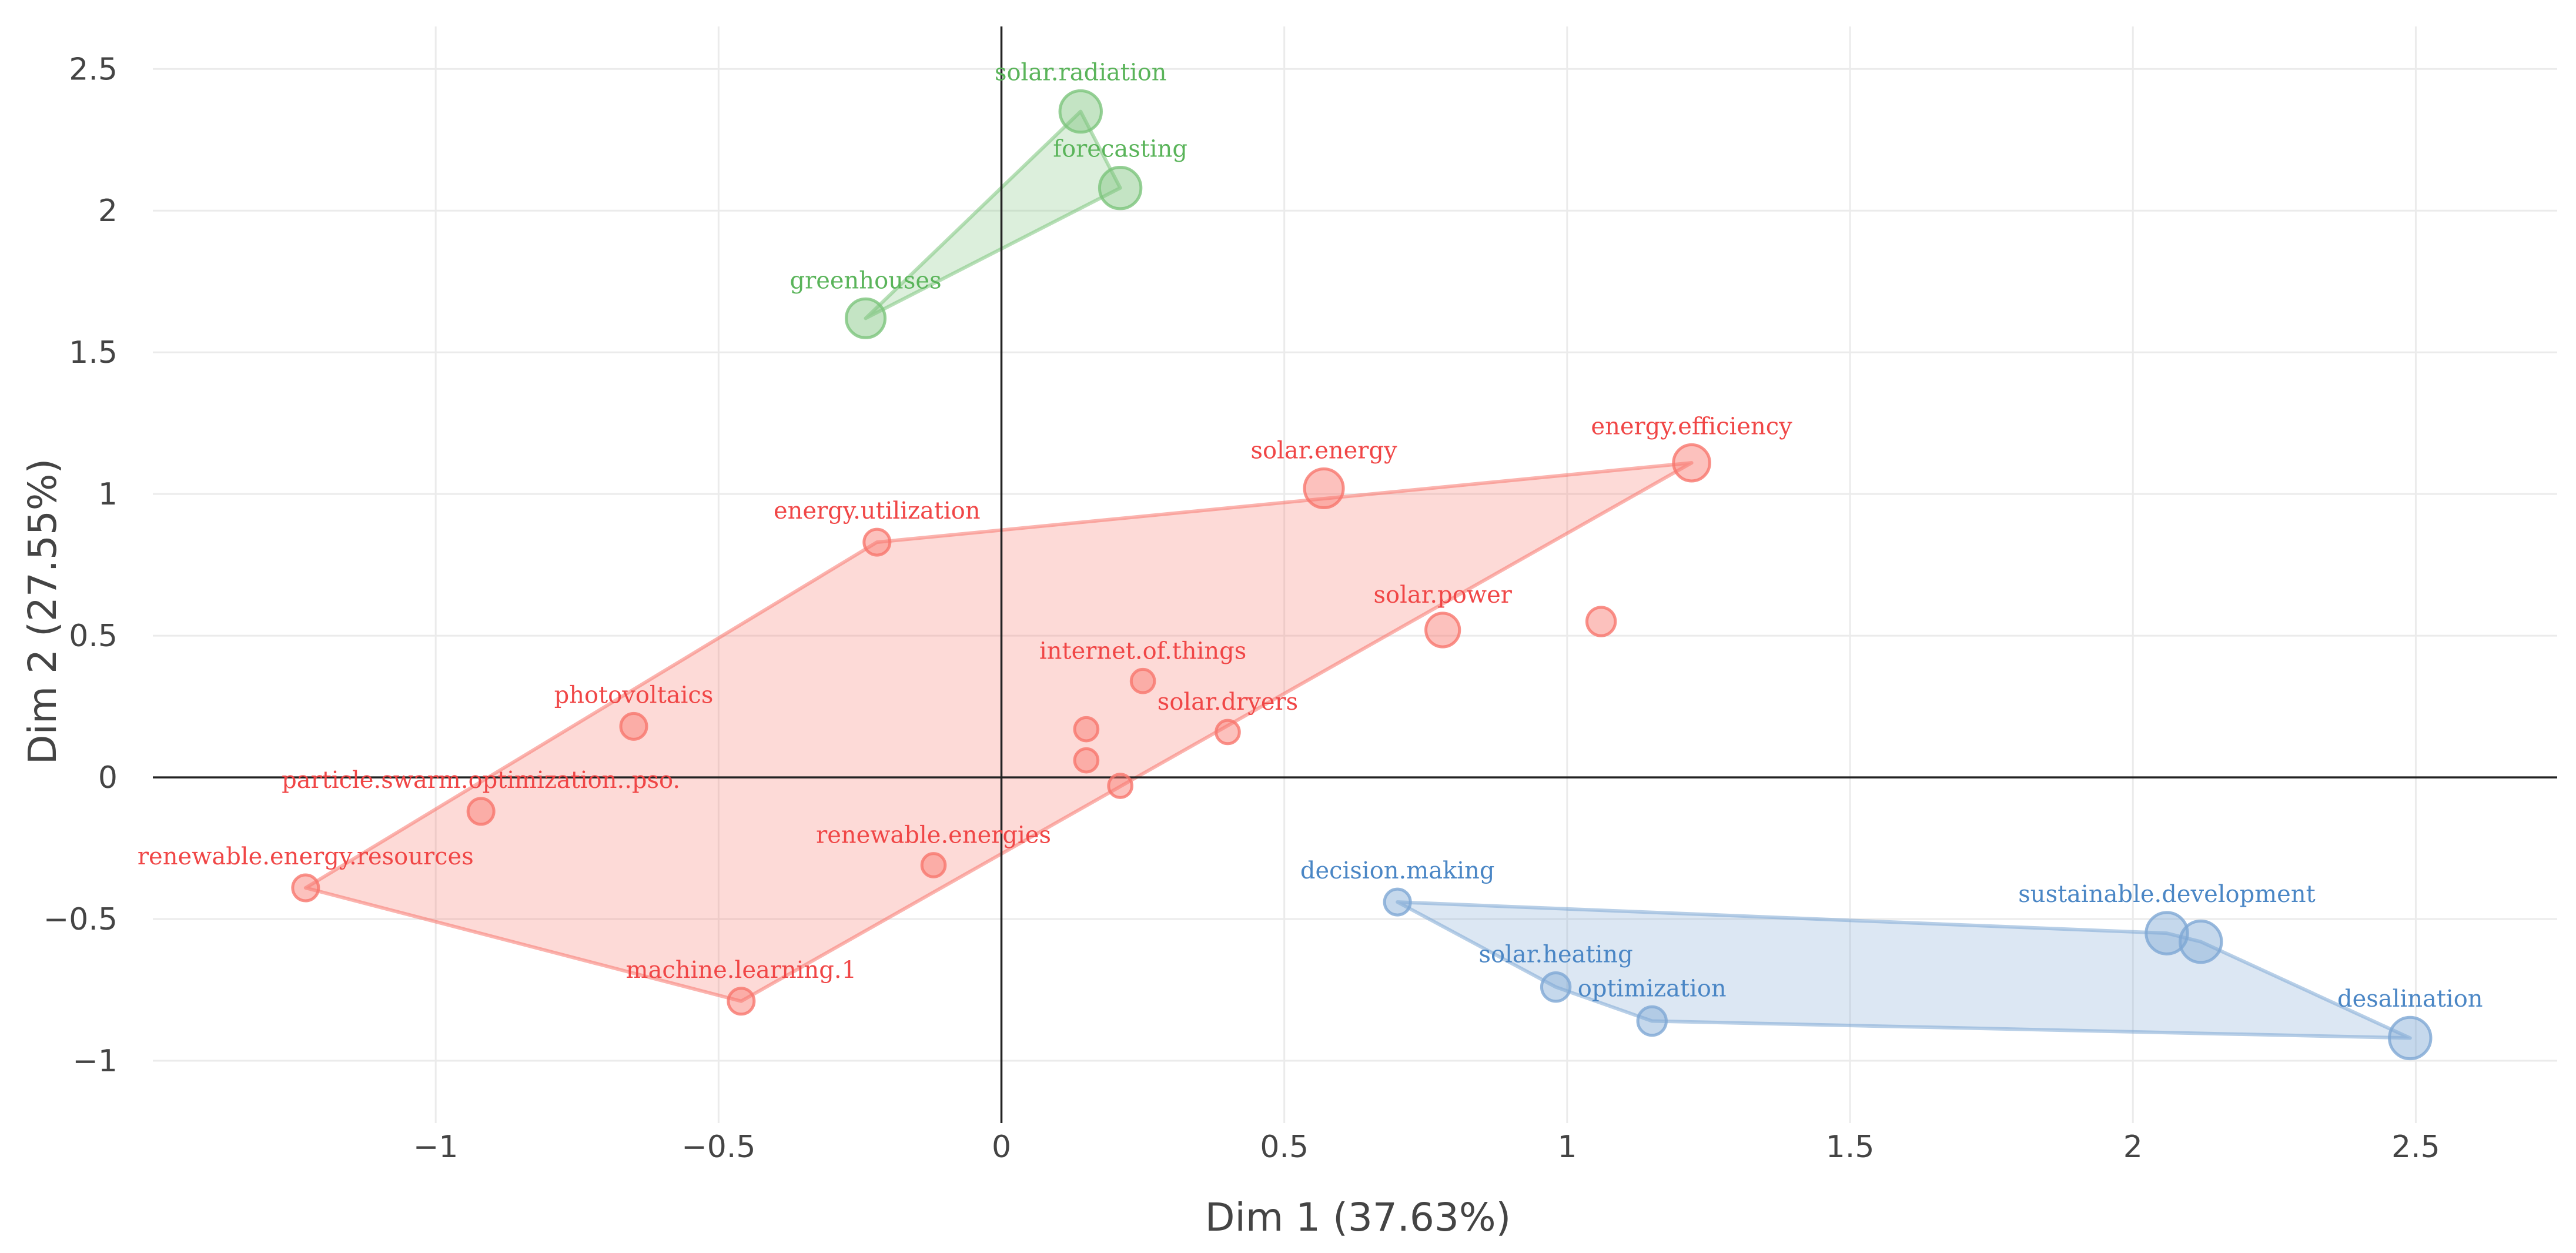  Describe the element at coordinates (1442, 595) in the screenshot. I see `cluster-1-point-label: solar.power` at that location.